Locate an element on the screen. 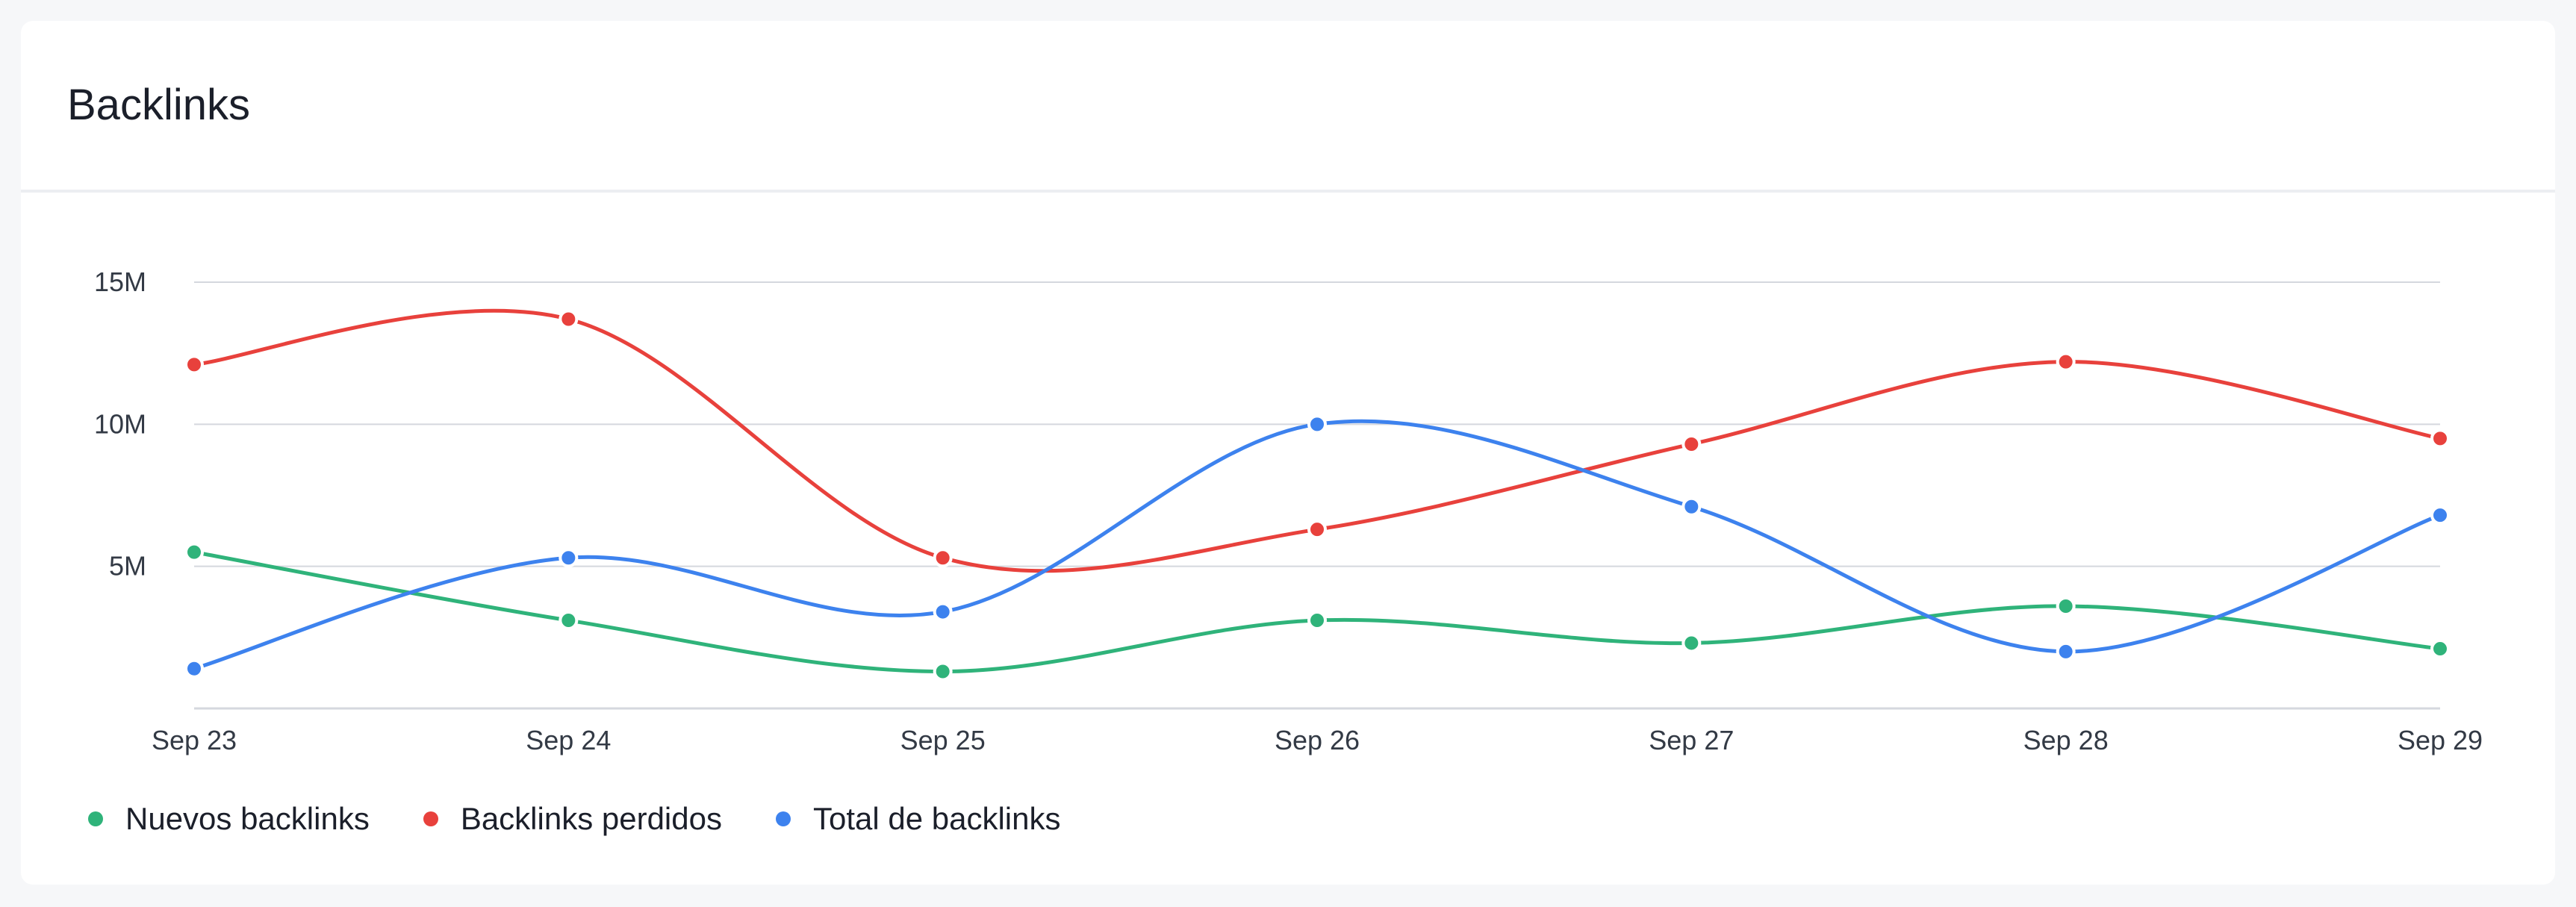 This screenshot has width=2576, height=907. y-tick-label: 5M is located at coordinates (127, 566).